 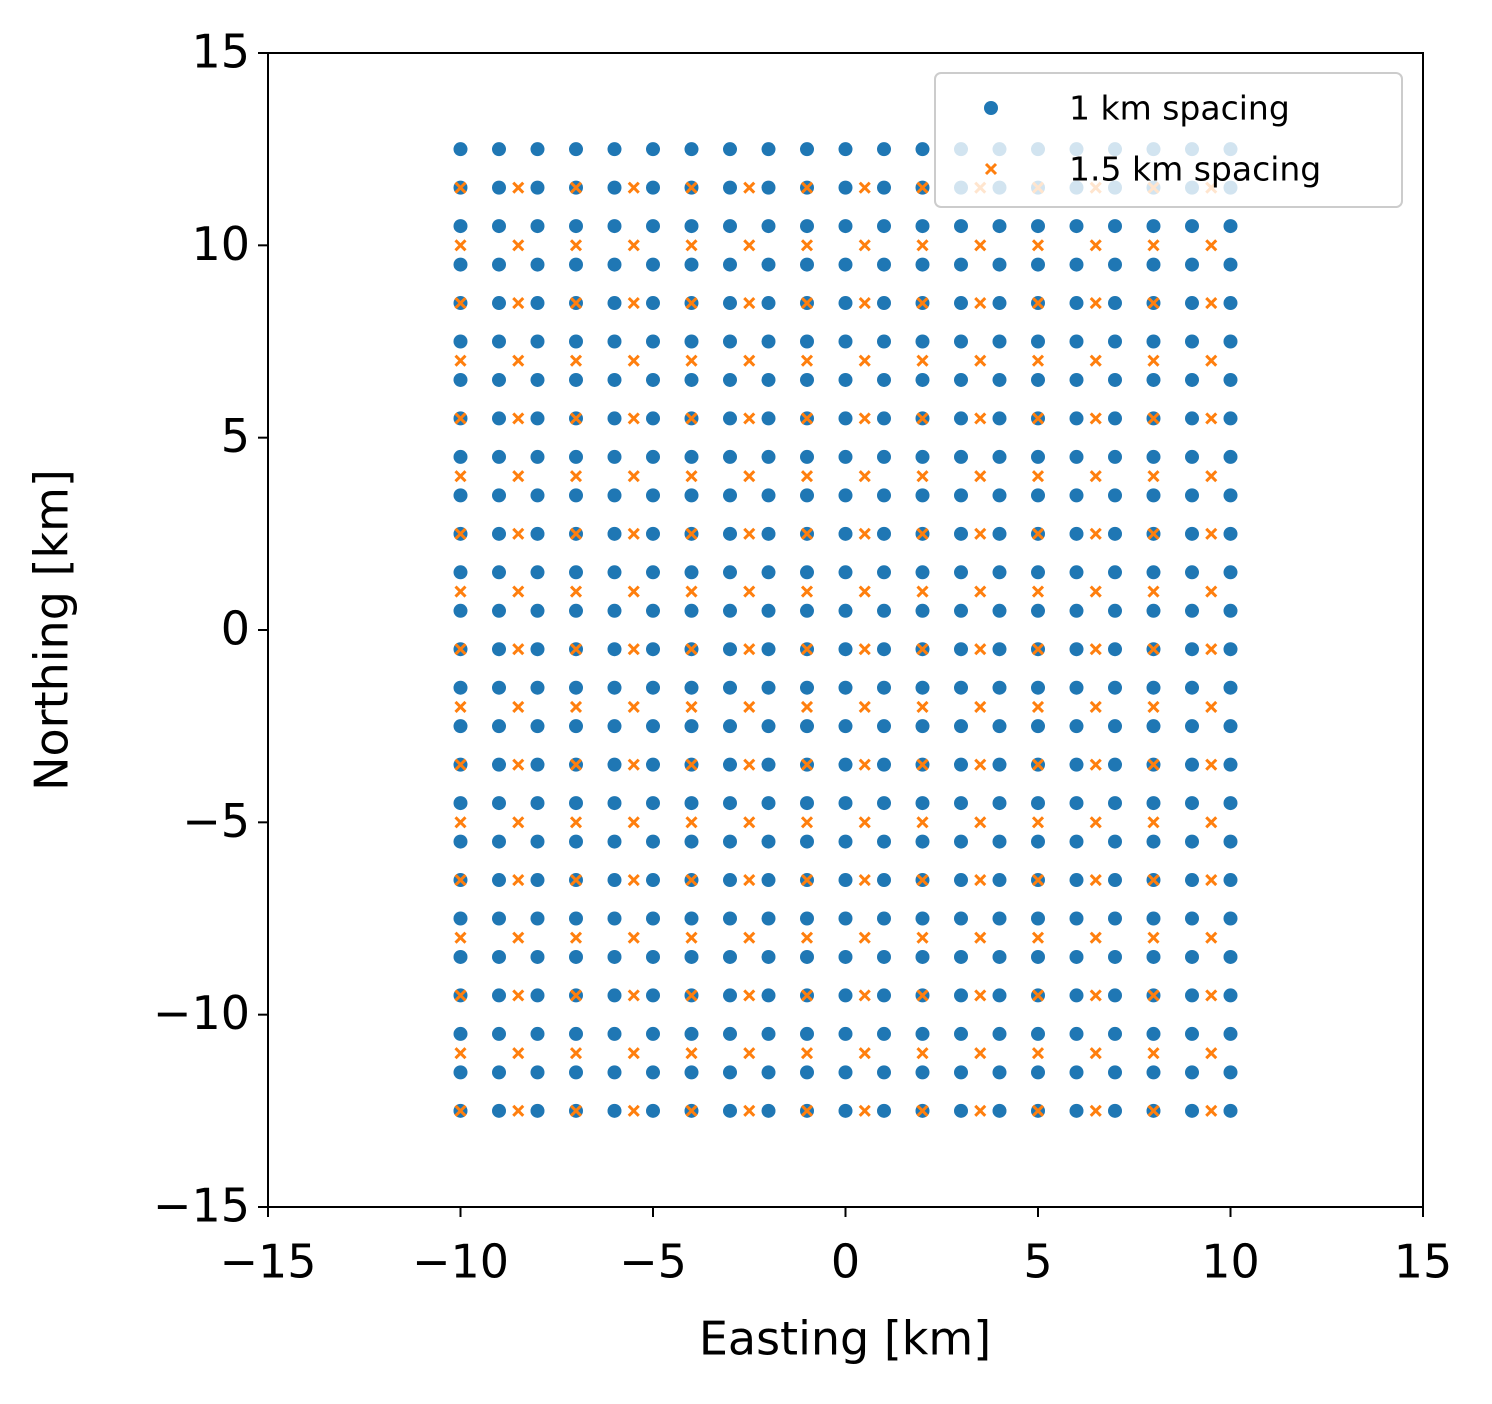 I want to click on x-axis-label: Easting [km], so click(x=845, y=1339).